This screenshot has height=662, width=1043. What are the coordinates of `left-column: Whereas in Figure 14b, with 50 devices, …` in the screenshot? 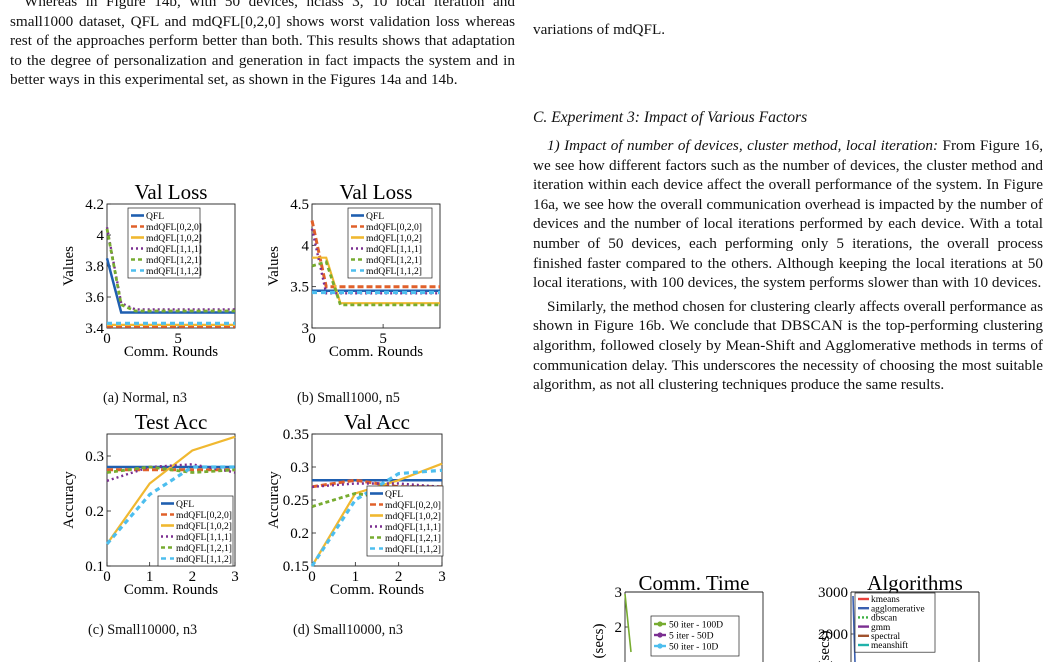 It's located at (262, 45).